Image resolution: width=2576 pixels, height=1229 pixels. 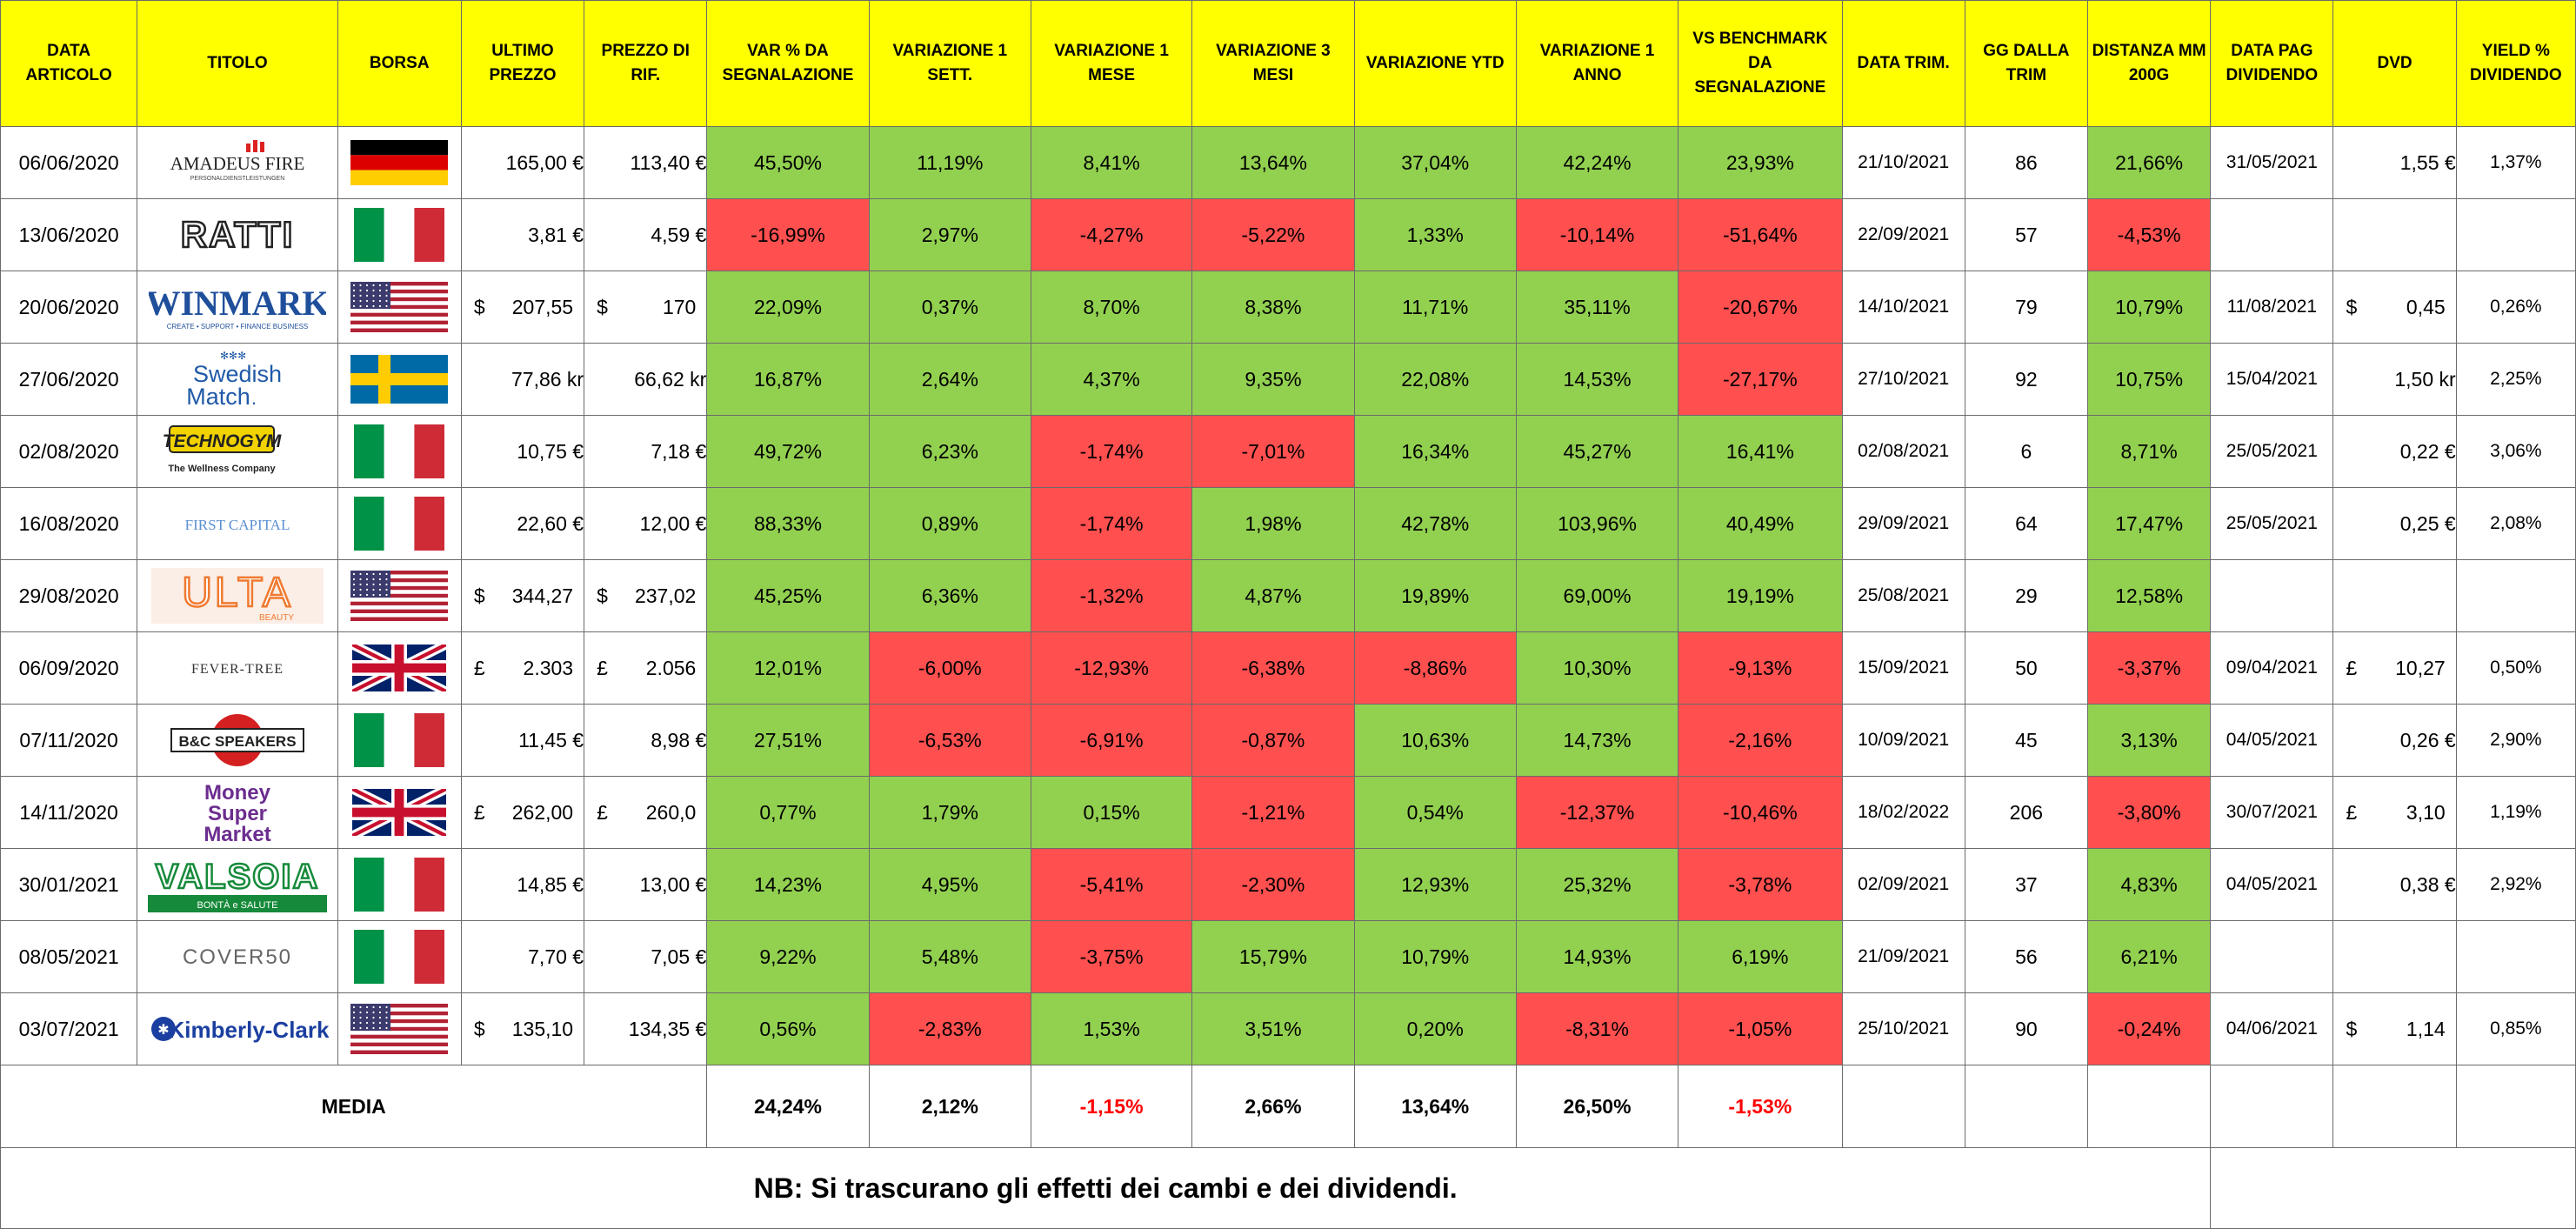 What do you see at coordinates (2026, 523) in the screenshot?
I see `days-since-trim-cell: 64` at bounding box center [2026, 523].